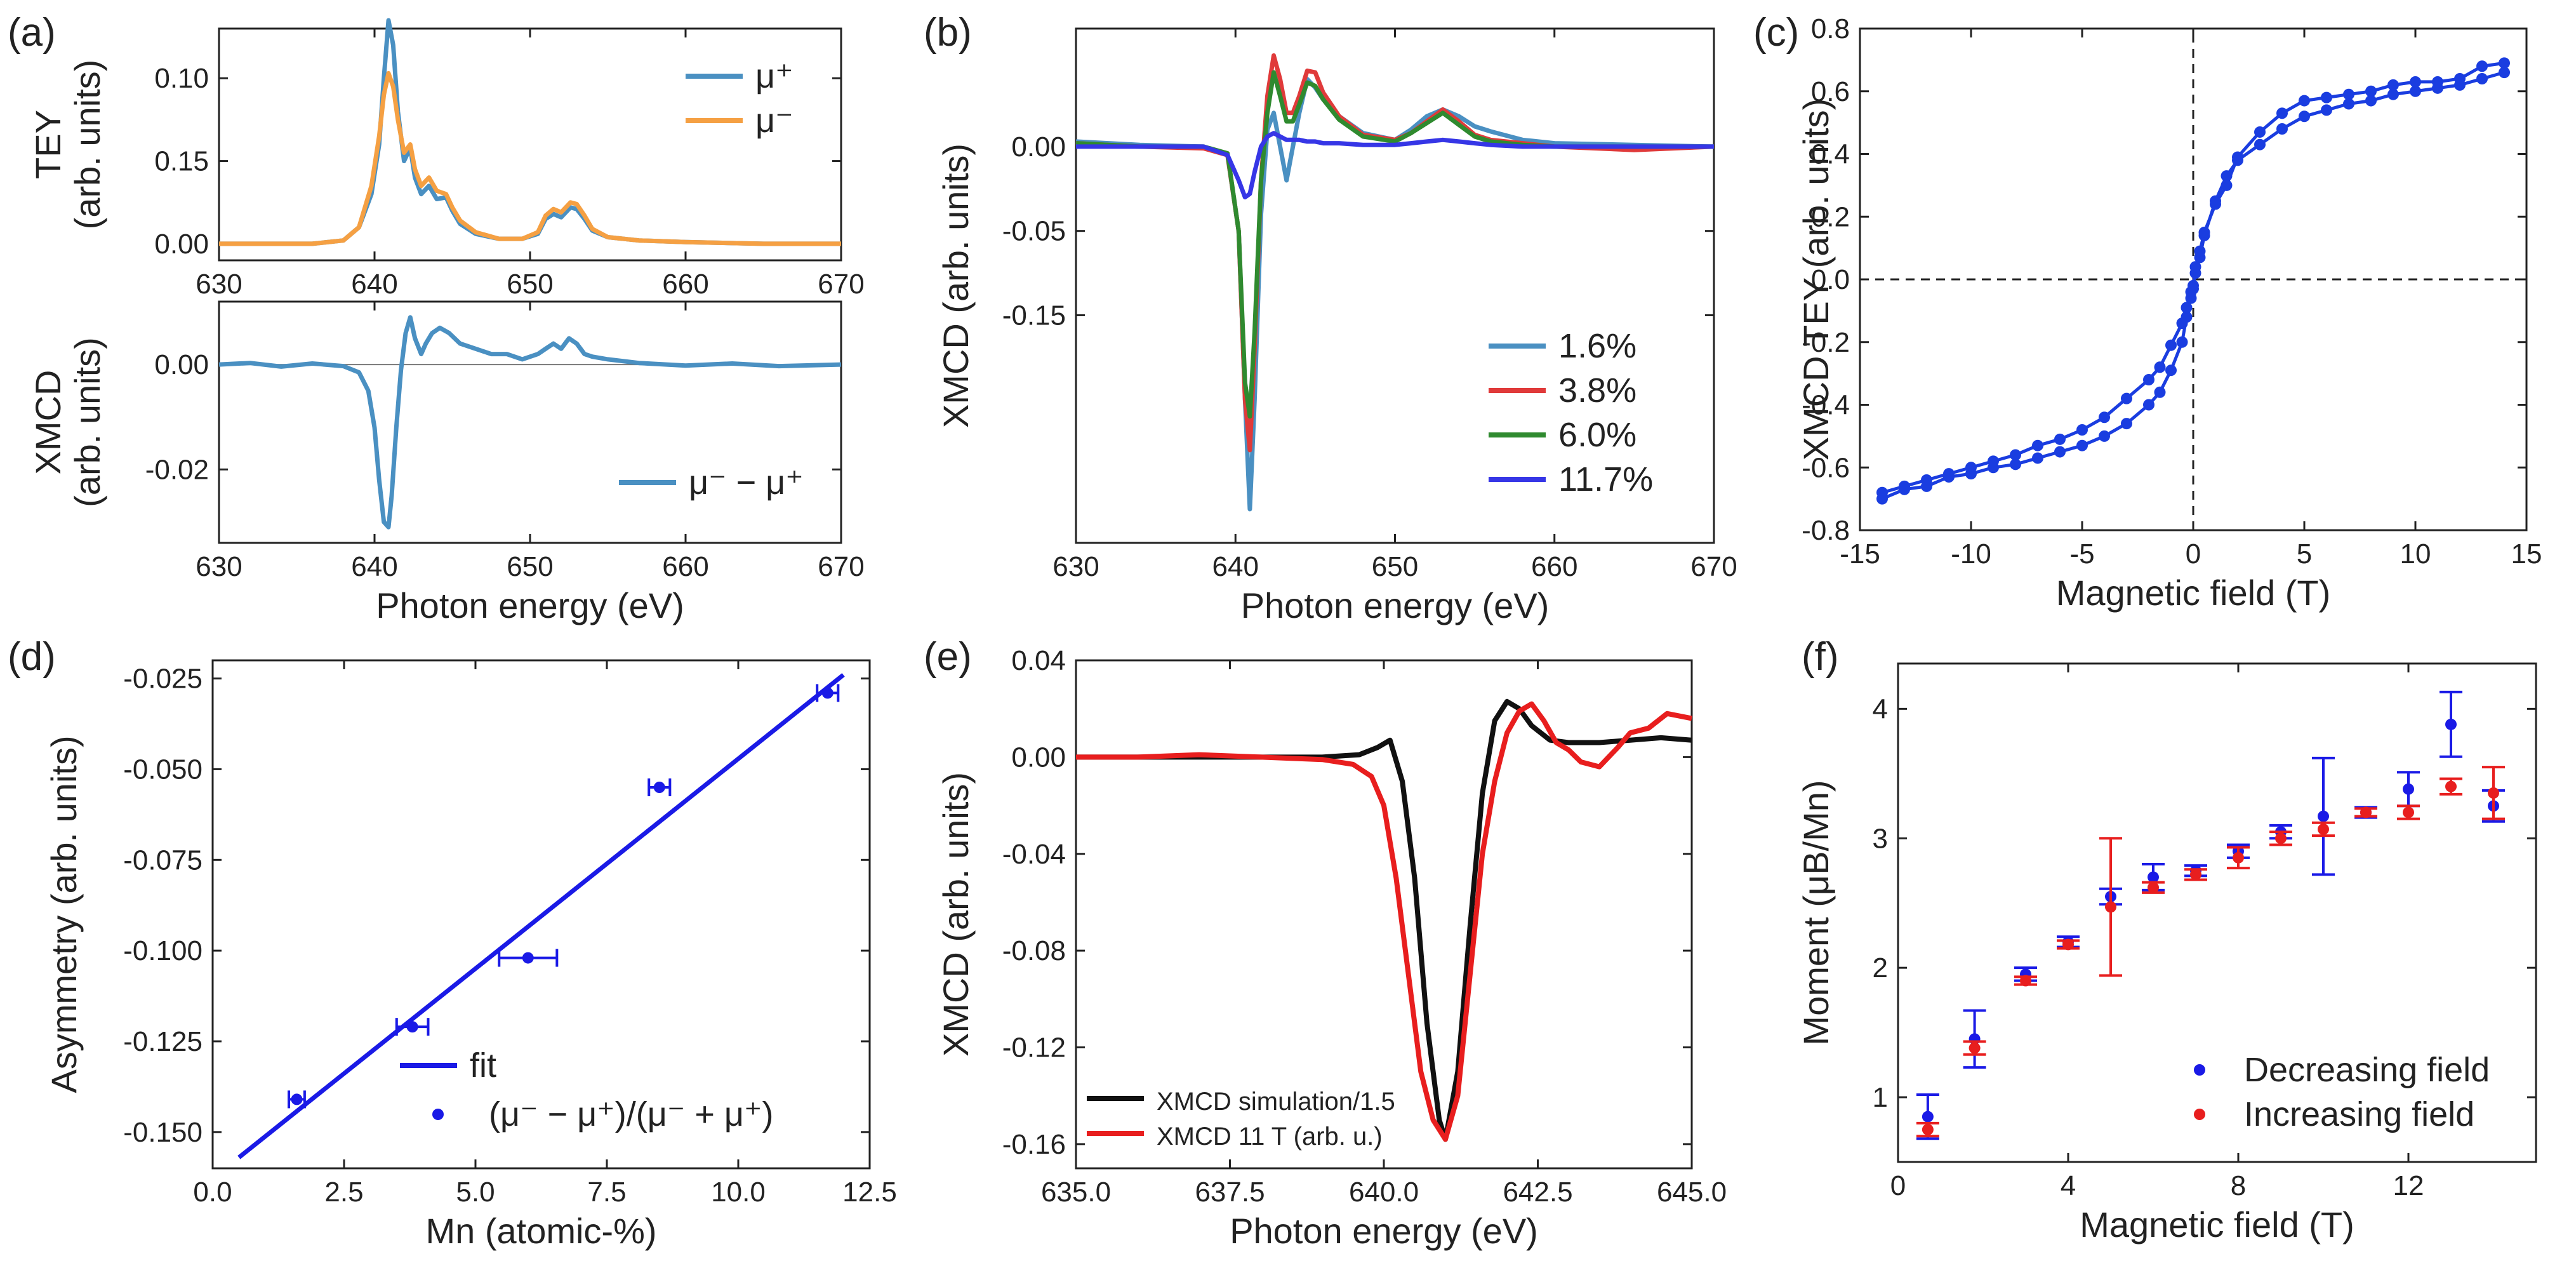  I want to click on d-ytick-label: -0.100, so click(162, 950).